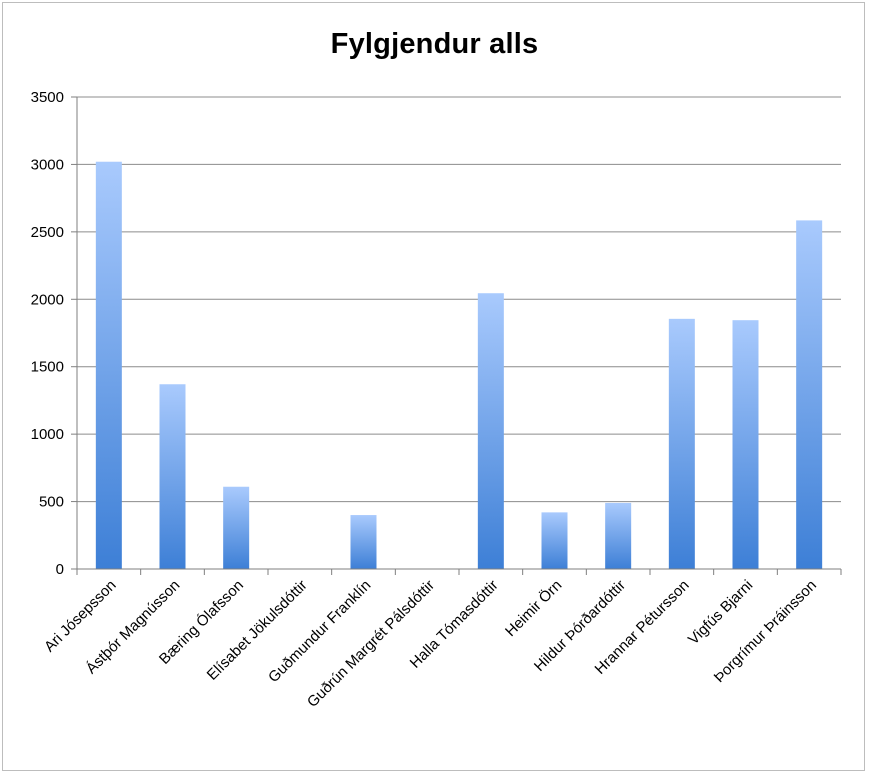 The image size is (869, 775). Describe the element at coordinates (371, 644) in the screenshot. I see `x-tick-label: Guðrún Margrét Pálsdóttir` at that location.